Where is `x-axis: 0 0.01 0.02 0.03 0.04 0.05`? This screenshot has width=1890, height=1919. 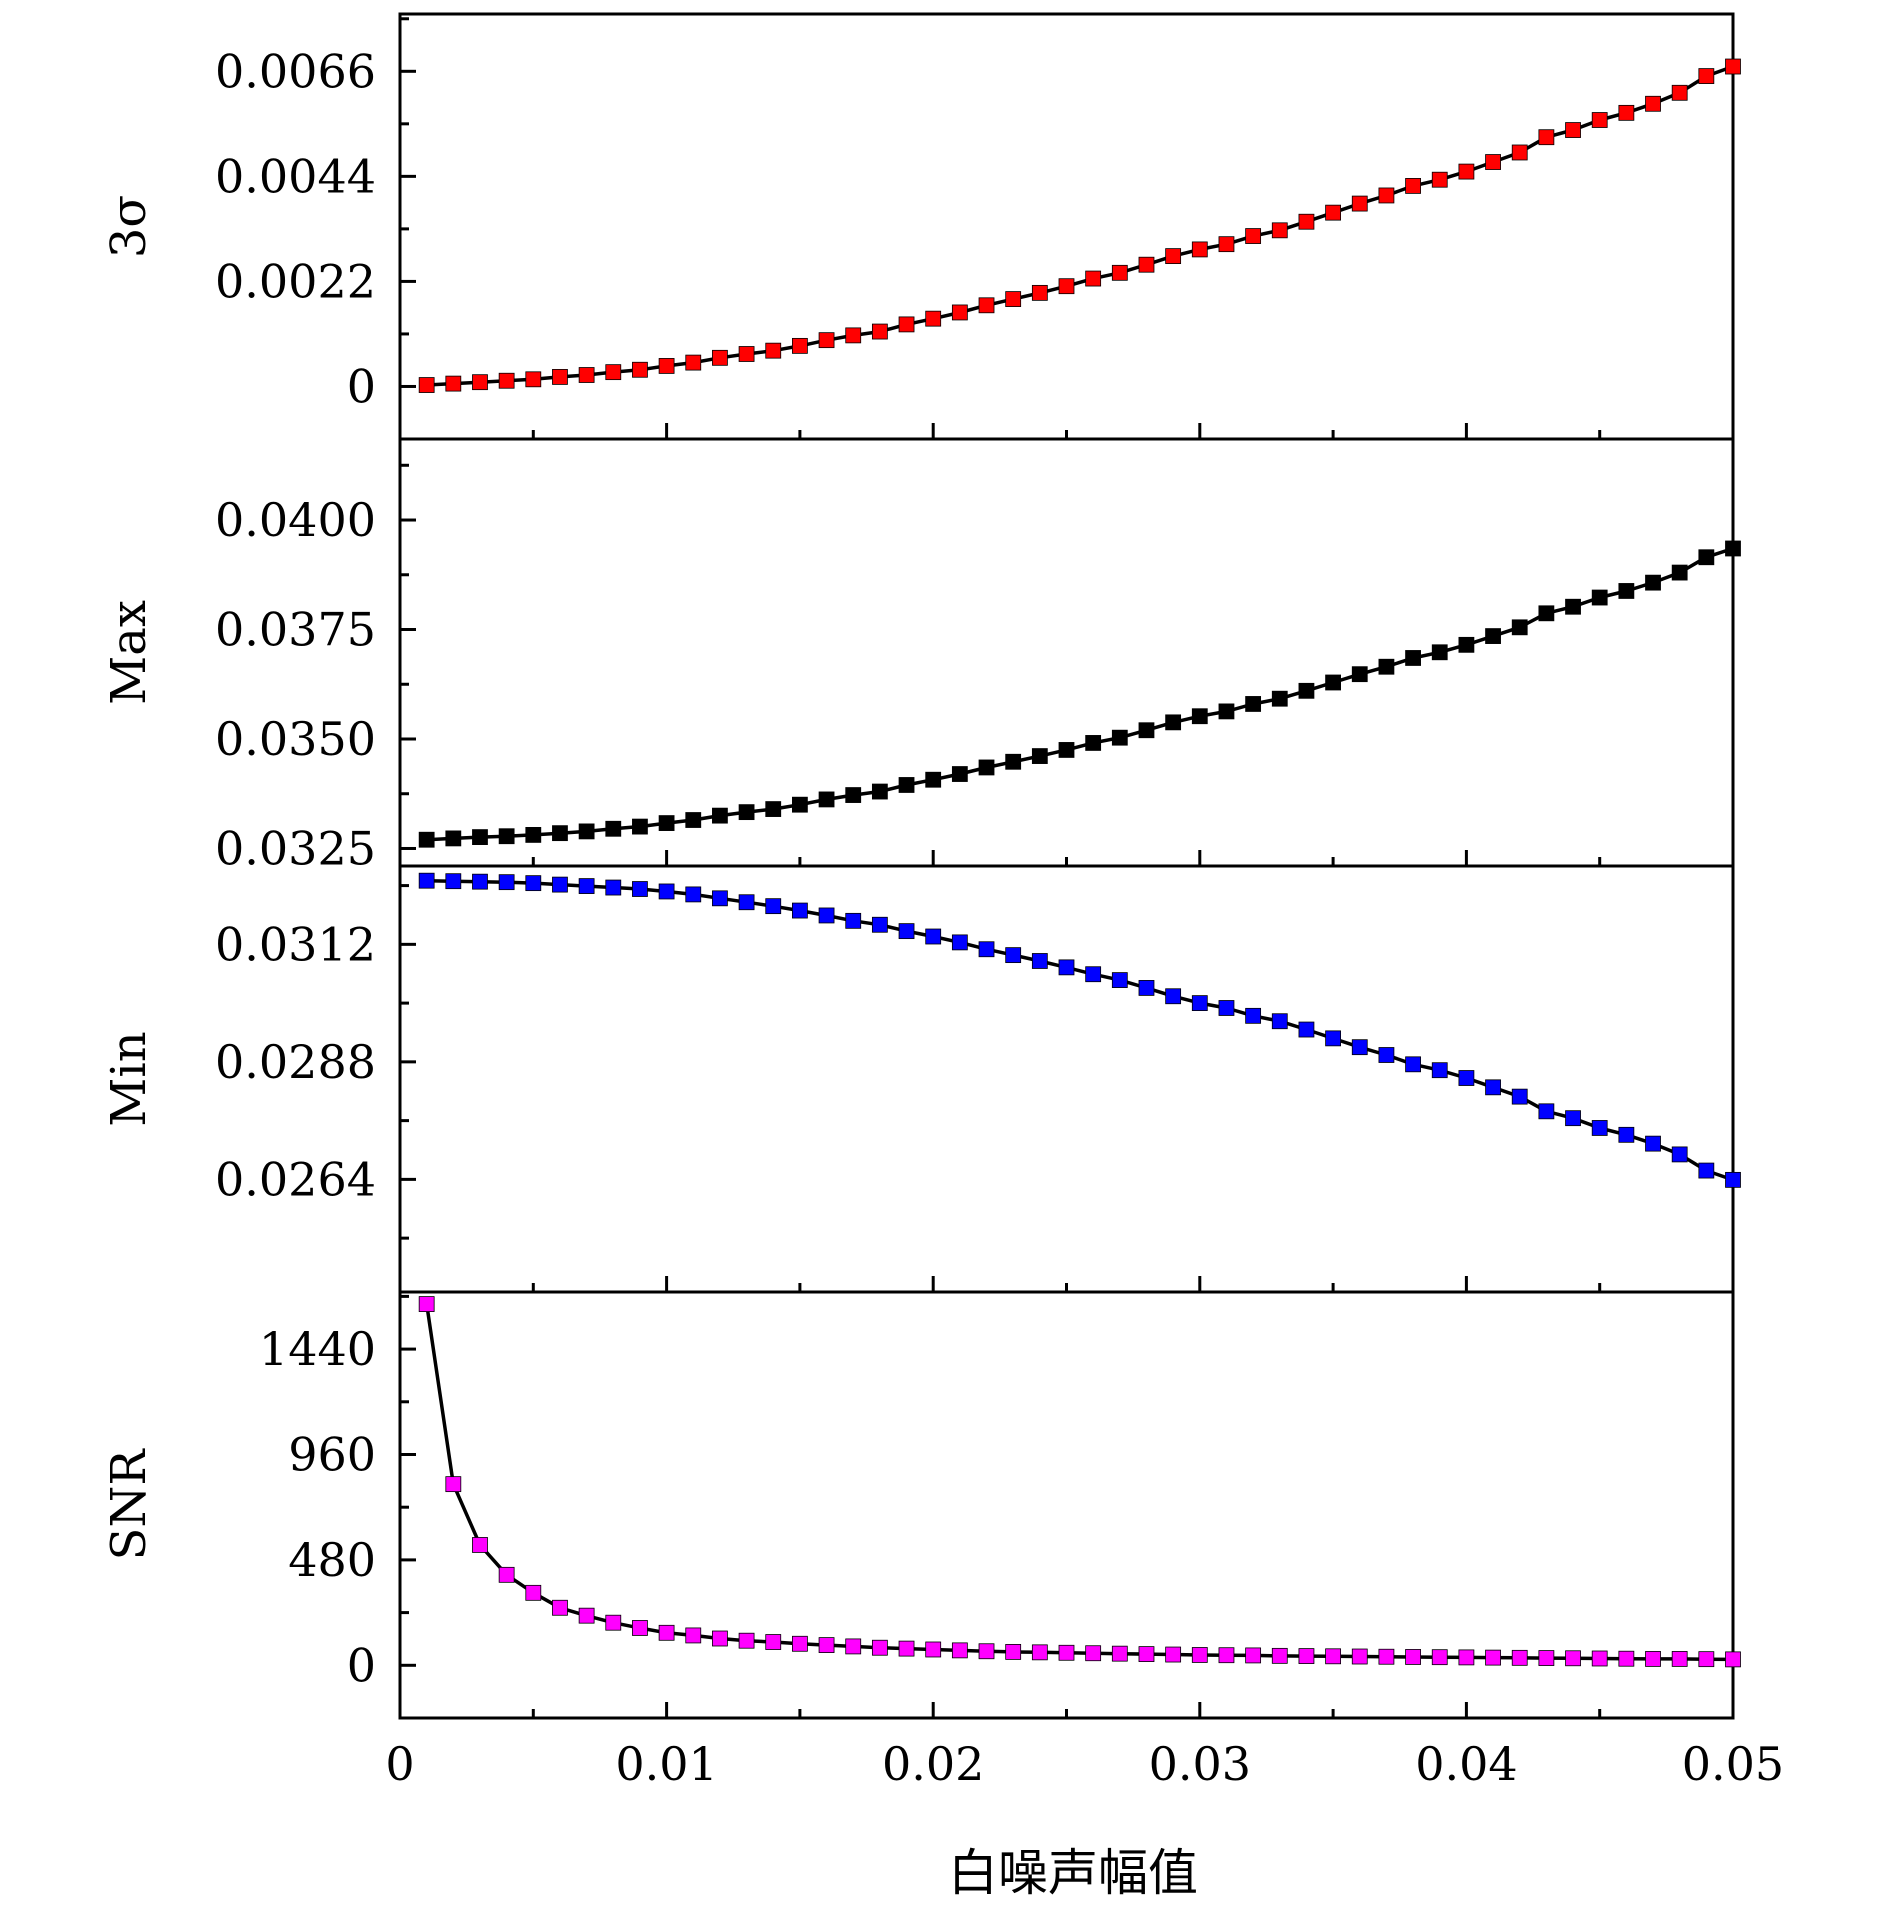 x-axis: 0 0.01 0.02 0.03 0.04 0.05 is located at coordinates (1084, 1764).